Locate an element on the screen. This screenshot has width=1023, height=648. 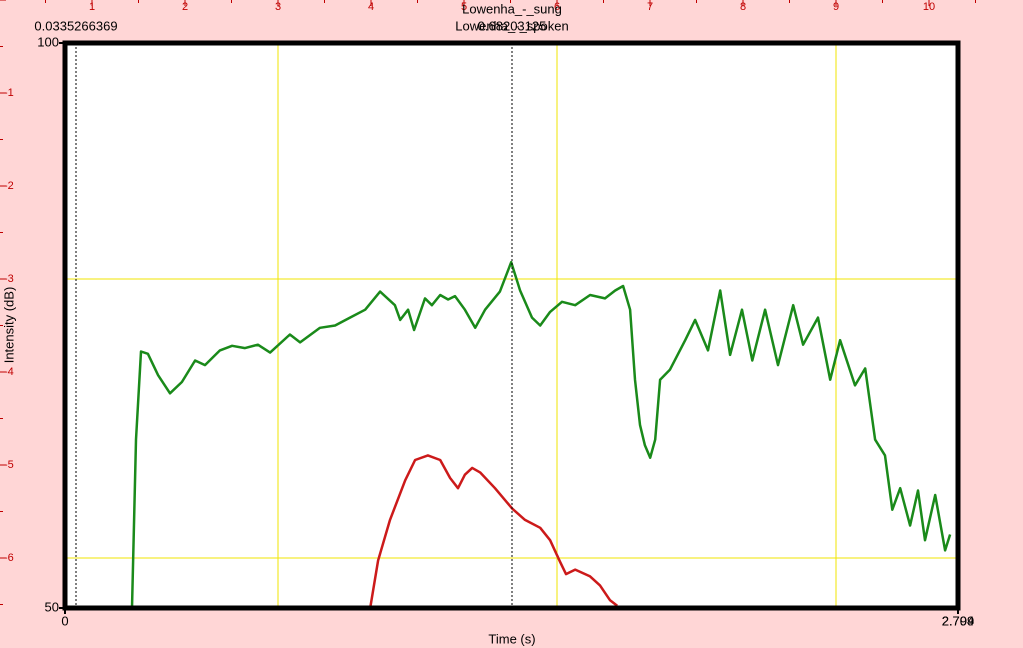
ruler-label: 6 is located at coordinates (557, 7).